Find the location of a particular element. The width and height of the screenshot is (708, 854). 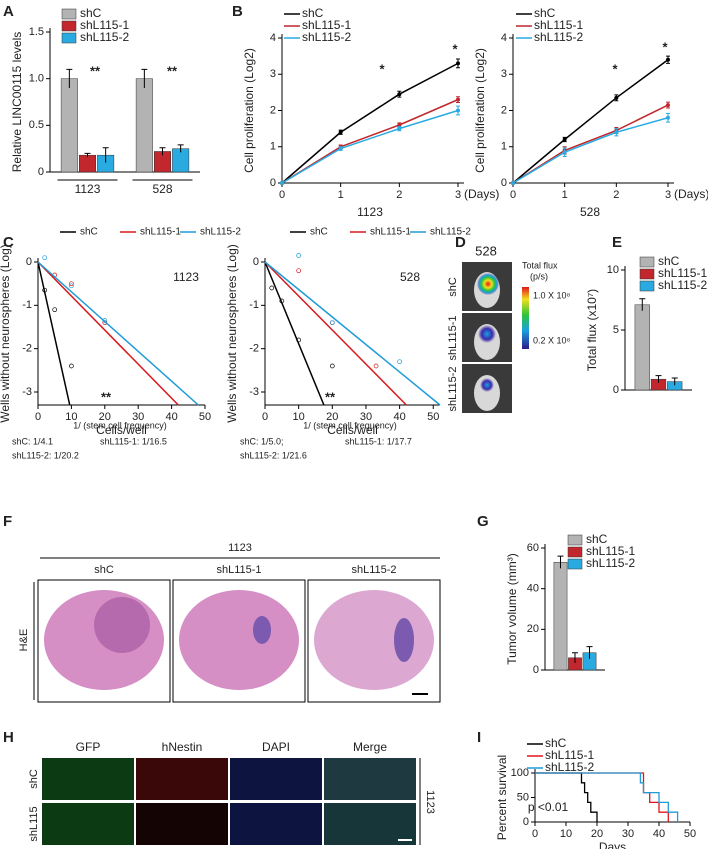

note: shL115-2: 1/21.6 is located at coordinates (273, 455).